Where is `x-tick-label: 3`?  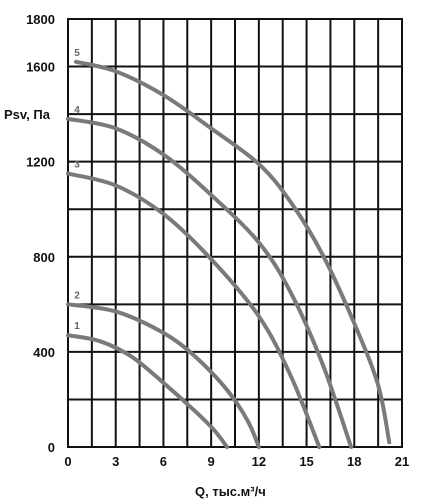 x-tick-label: 3 is located at coordinates (115, 461).